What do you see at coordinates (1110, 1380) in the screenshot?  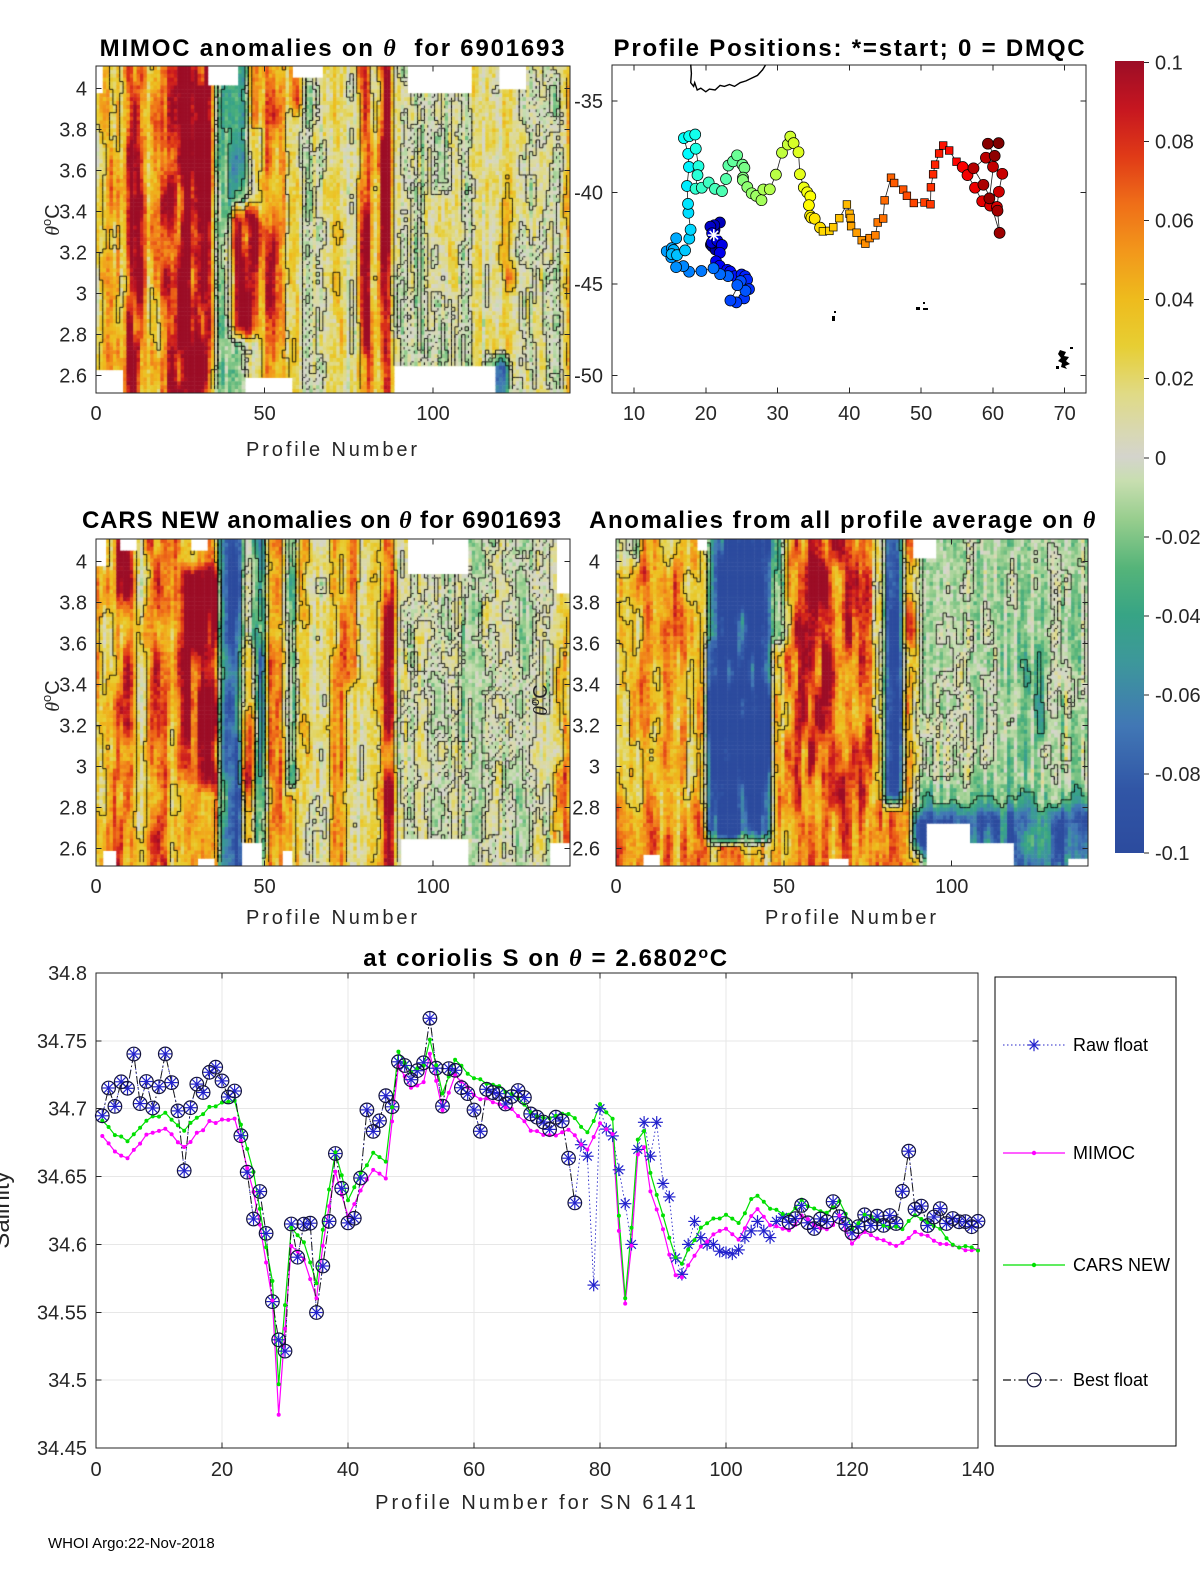 I see `svg-text: Best float` at bounding box center [1110, 1380].